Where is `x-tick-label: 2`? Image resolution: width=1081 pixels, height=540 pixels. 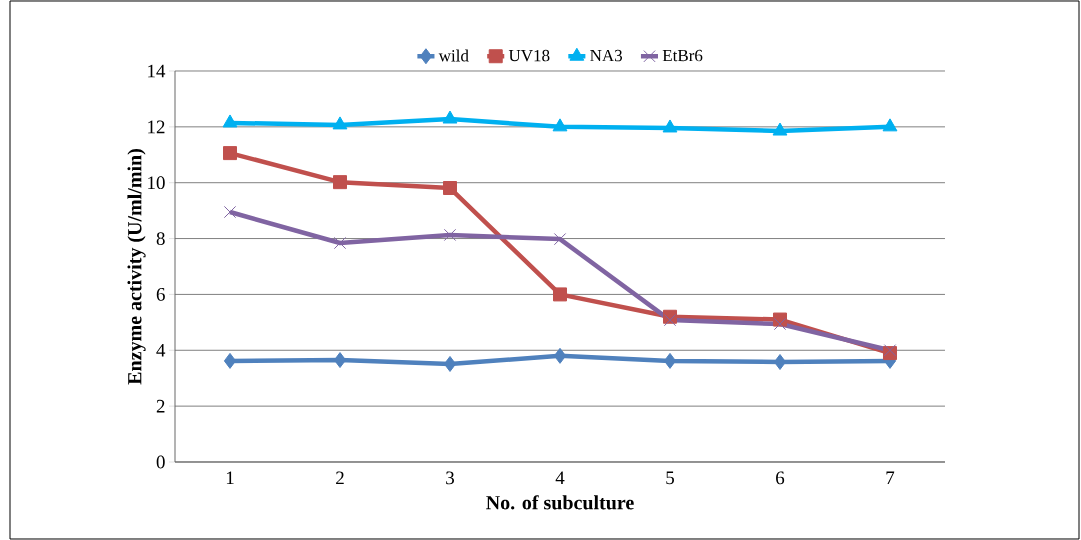 x-tick-label: 2 is located at coordinates (340, 478).